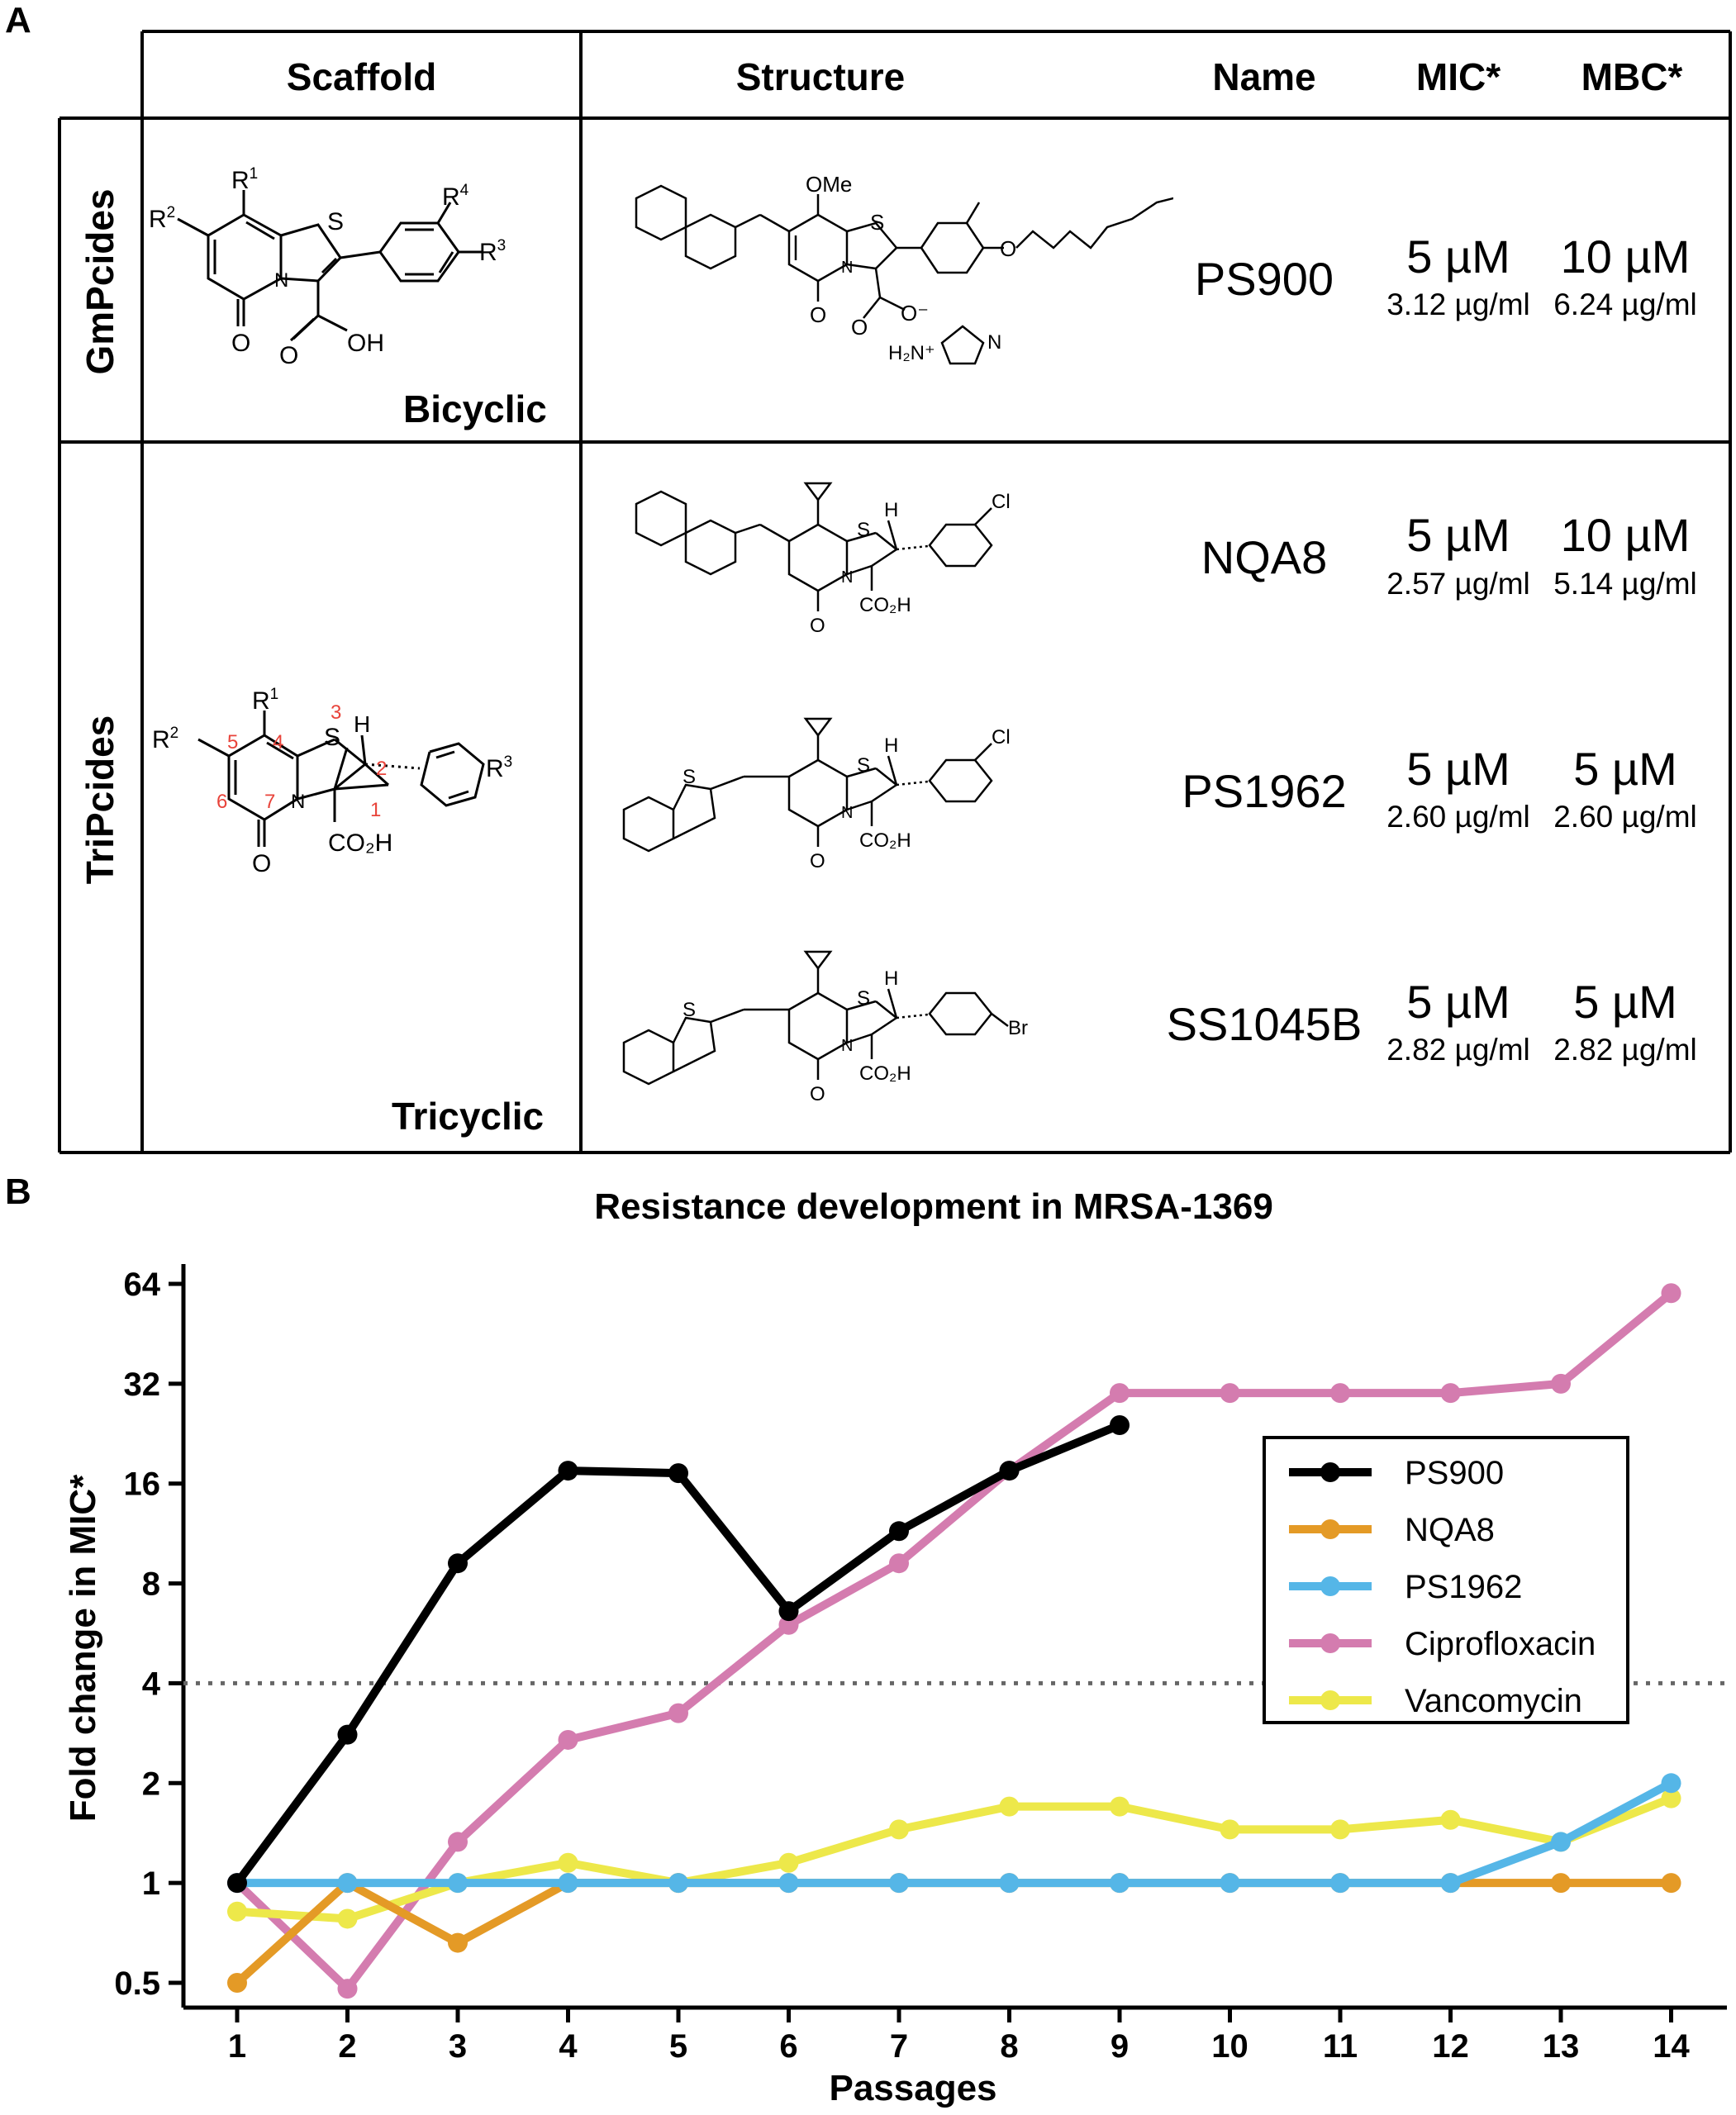 This screenshot has height=2115, width=1736. I want to click on series-line-ps1962, so click(955, 1833).